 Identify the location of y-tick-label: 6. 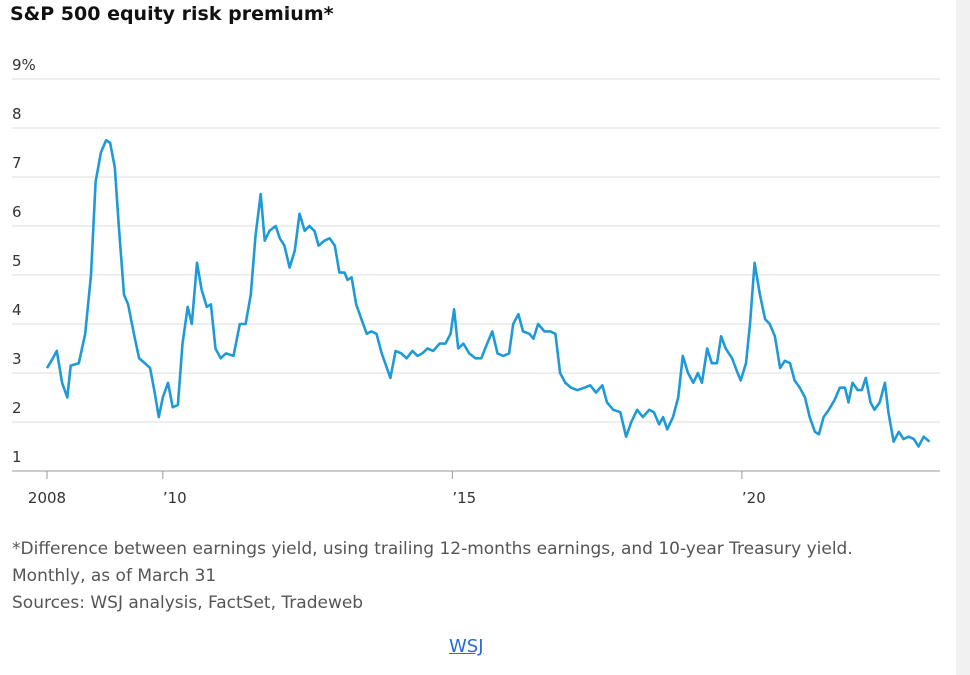
(17, 212).